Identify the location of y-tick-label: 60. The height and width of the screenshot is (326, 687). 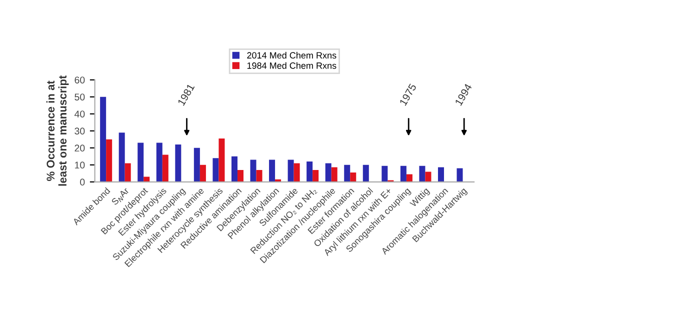
(79, 80).